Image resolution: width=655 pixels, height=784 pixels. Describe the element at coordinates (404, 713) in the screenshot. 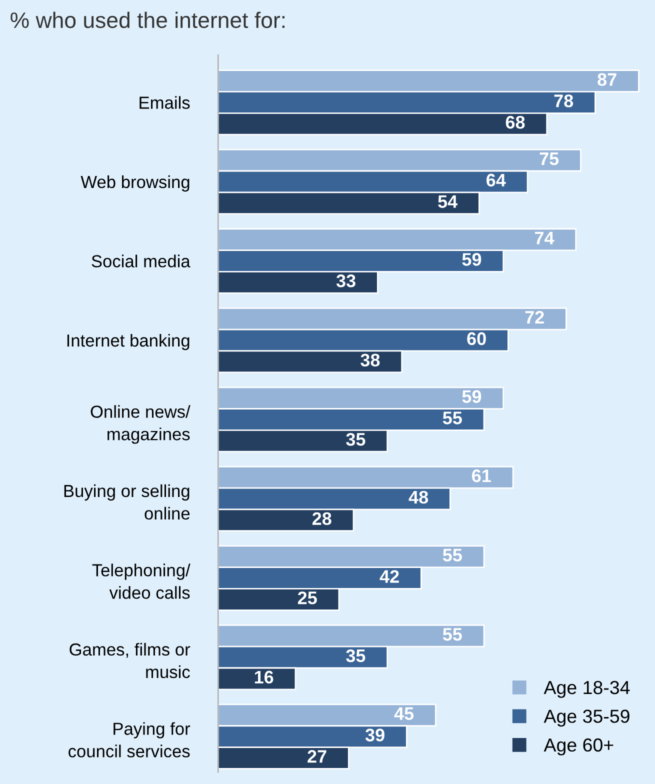

I see `data-label: 45` at that location.